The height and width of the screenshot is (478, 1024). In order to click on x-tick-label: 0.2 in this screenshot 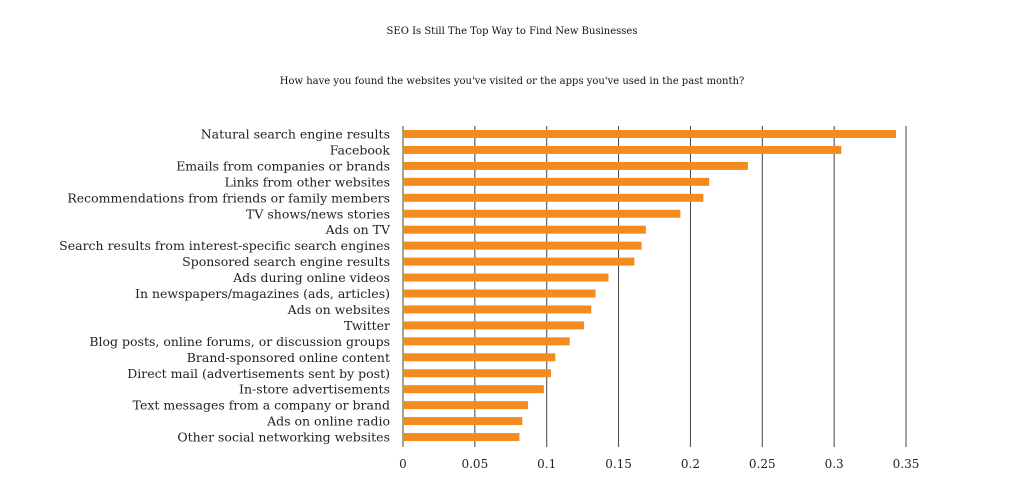, I will do `click(690, 464)`.